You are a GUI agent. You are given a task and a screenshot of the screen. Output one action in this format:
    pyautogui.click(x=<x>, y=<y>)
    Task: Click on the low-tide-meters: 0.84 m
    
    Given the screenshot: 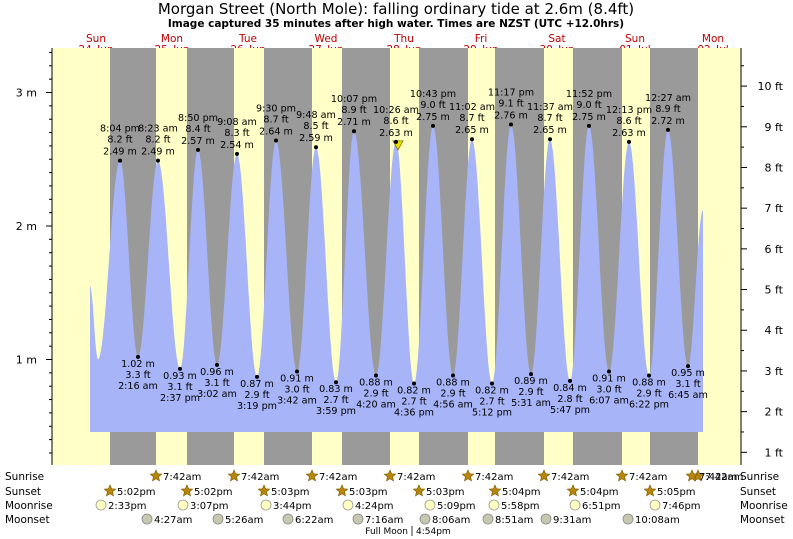 What is the action you would take?
    pyautogui.click(x=570, y=388)
    